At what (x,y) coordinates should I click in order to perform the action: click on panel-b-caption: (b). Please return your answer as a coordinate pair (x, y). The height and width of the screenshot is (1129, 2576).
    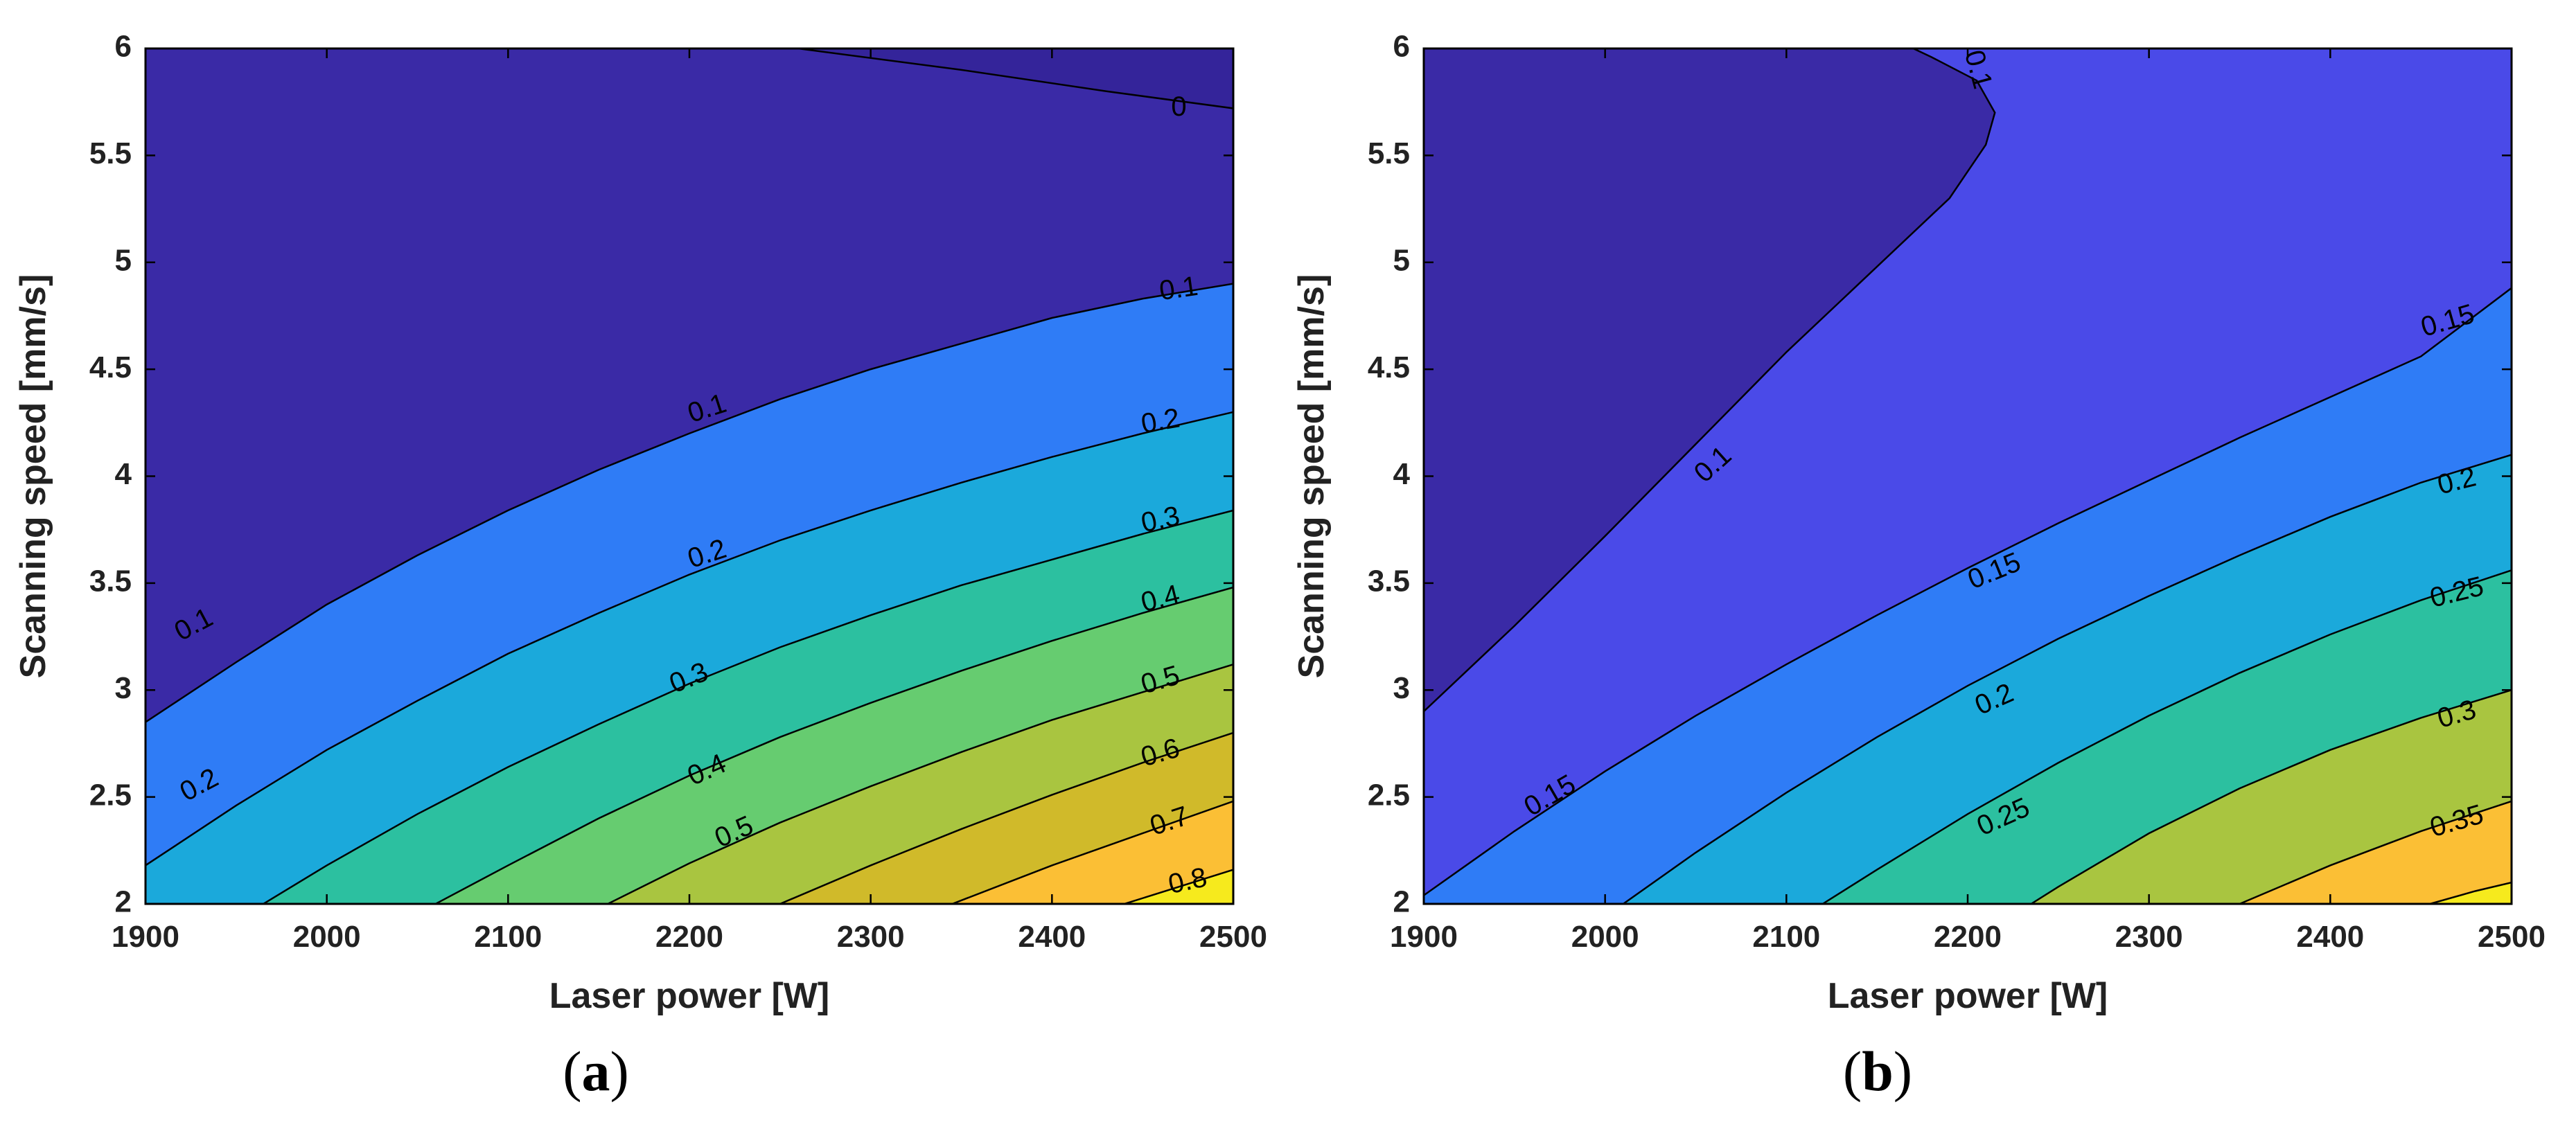
    Looking at the image, I should click on (1878, 1071).